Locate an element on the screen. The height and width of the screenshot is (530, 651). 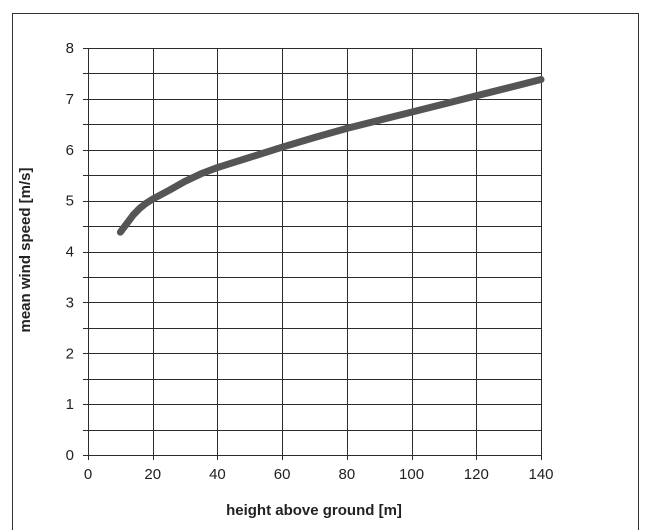
y-tick-label: 8 is located at coordinates (70, 48).